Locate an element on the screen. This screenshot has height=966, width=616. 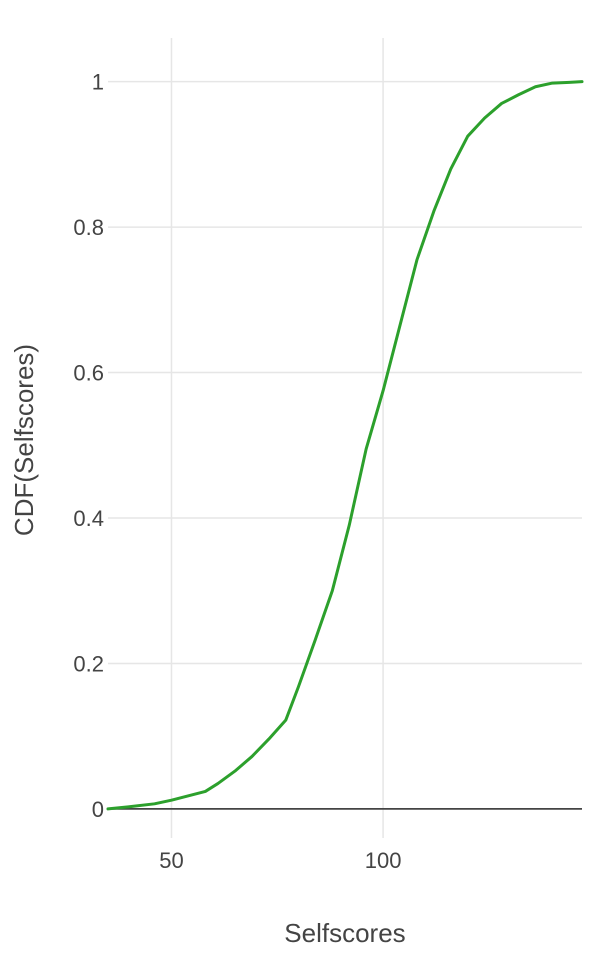
y-tick-label: 0.6 is located at coordinates (88, 373).